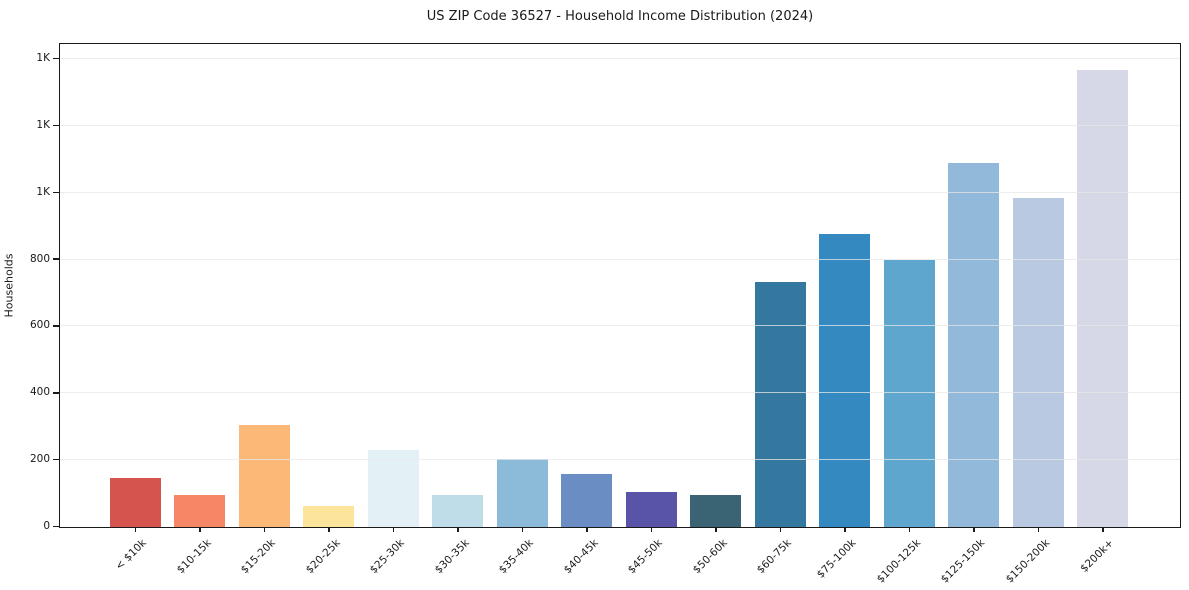 The image size is (1189, 590). Describe the element at coordinates (645, 557) in the screenshot. I see `x-tick-label: $45-50k` at that location.